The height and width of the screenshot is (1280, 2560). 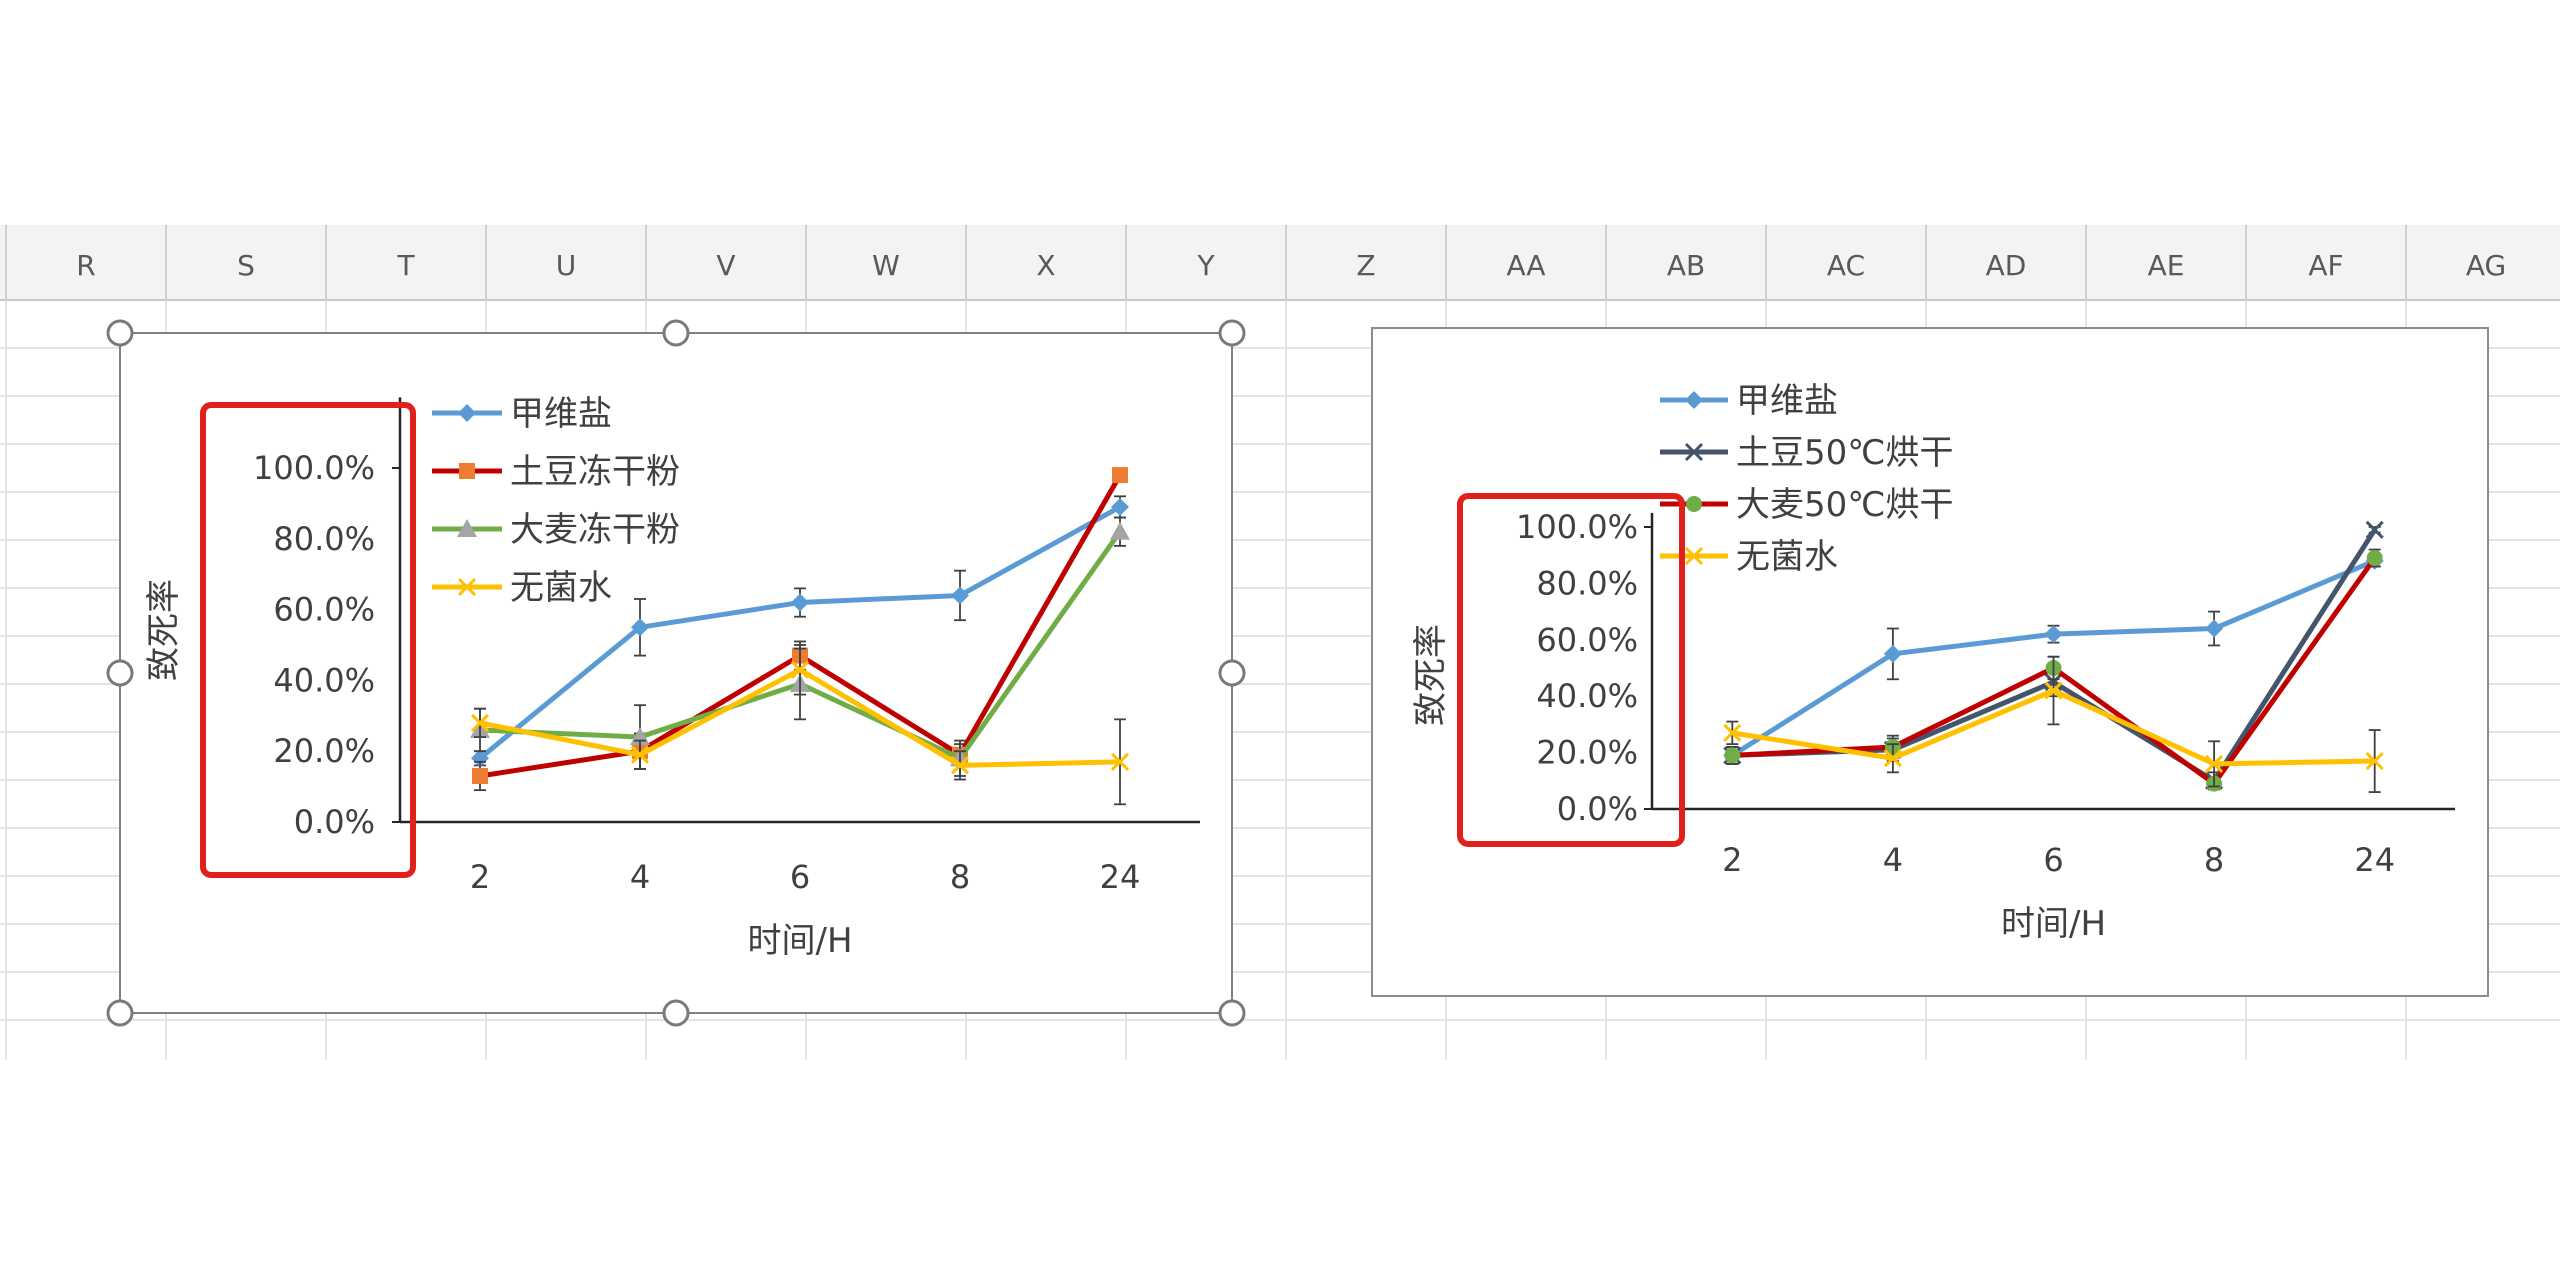 What do you see at coordinates (2325, 265) in the screenshot?
I see `column-header-af: AF` at bounding box center [2325, 265].